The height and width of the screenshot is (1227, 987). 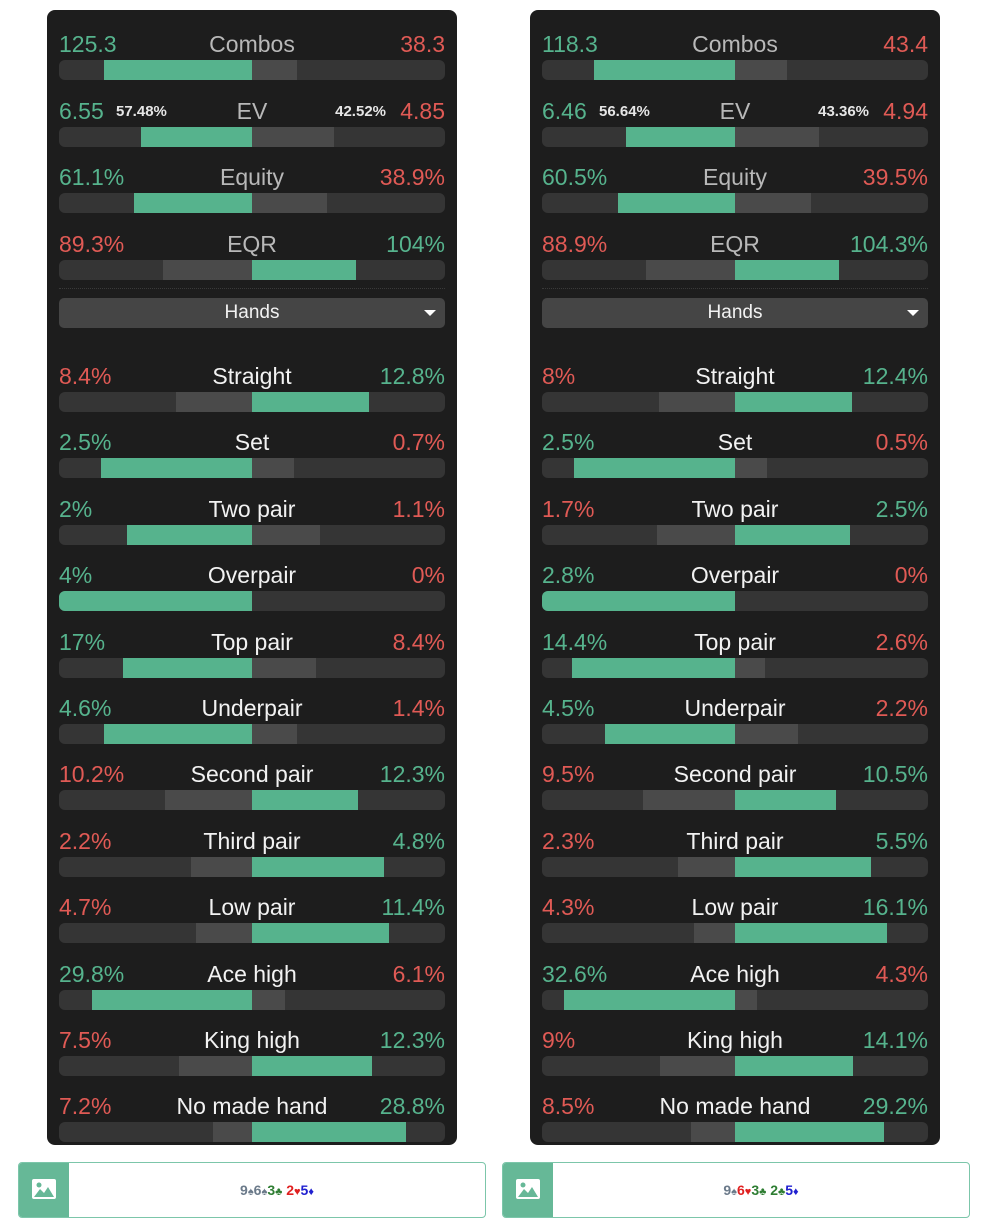 I want to click on right-value: 1.4%, so click(x=418, y=708).